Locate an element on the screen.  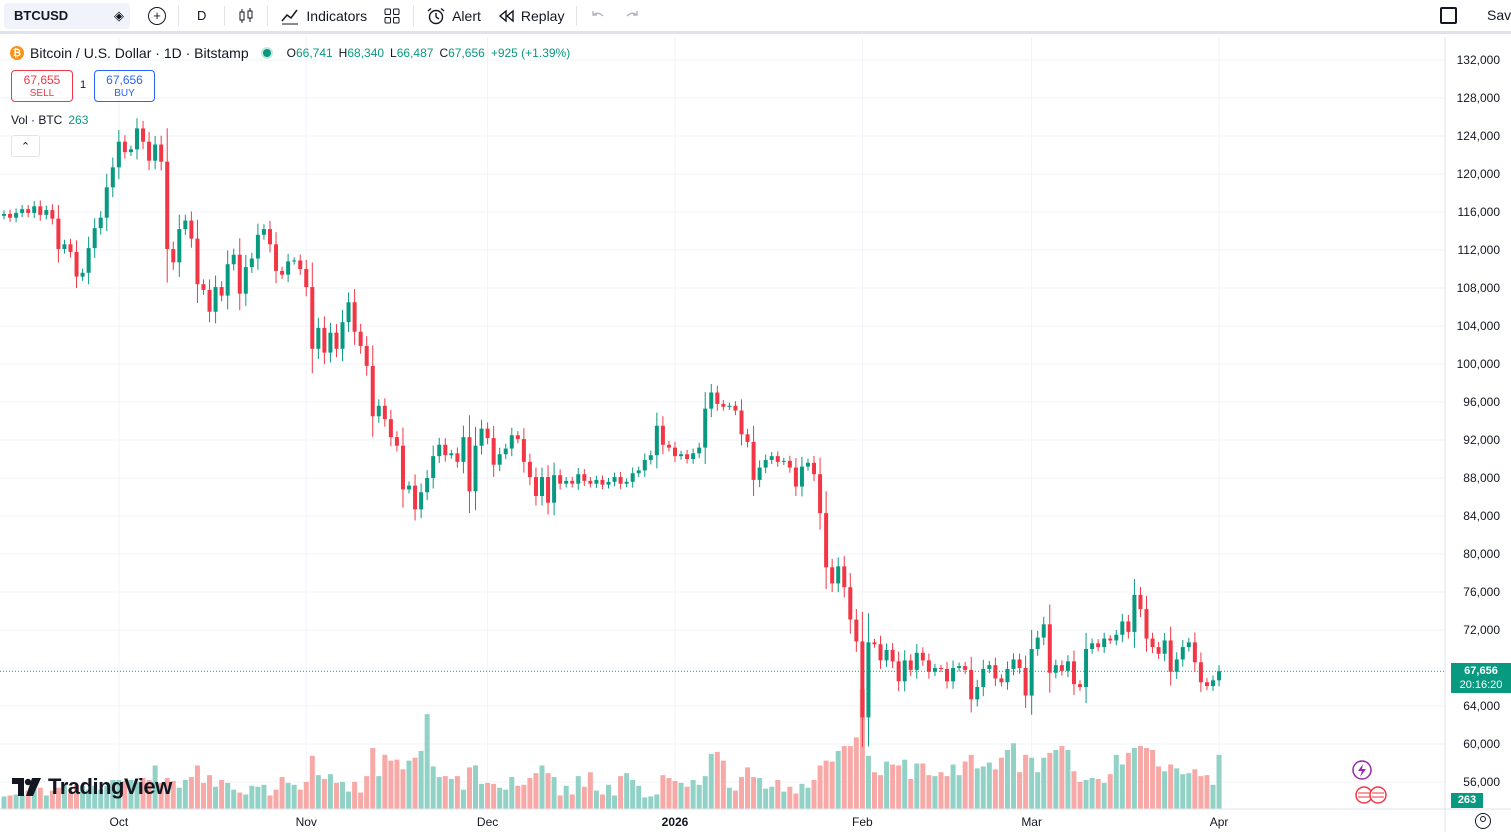
x-axis-label: Apr is located at coordinates (1219, 822).